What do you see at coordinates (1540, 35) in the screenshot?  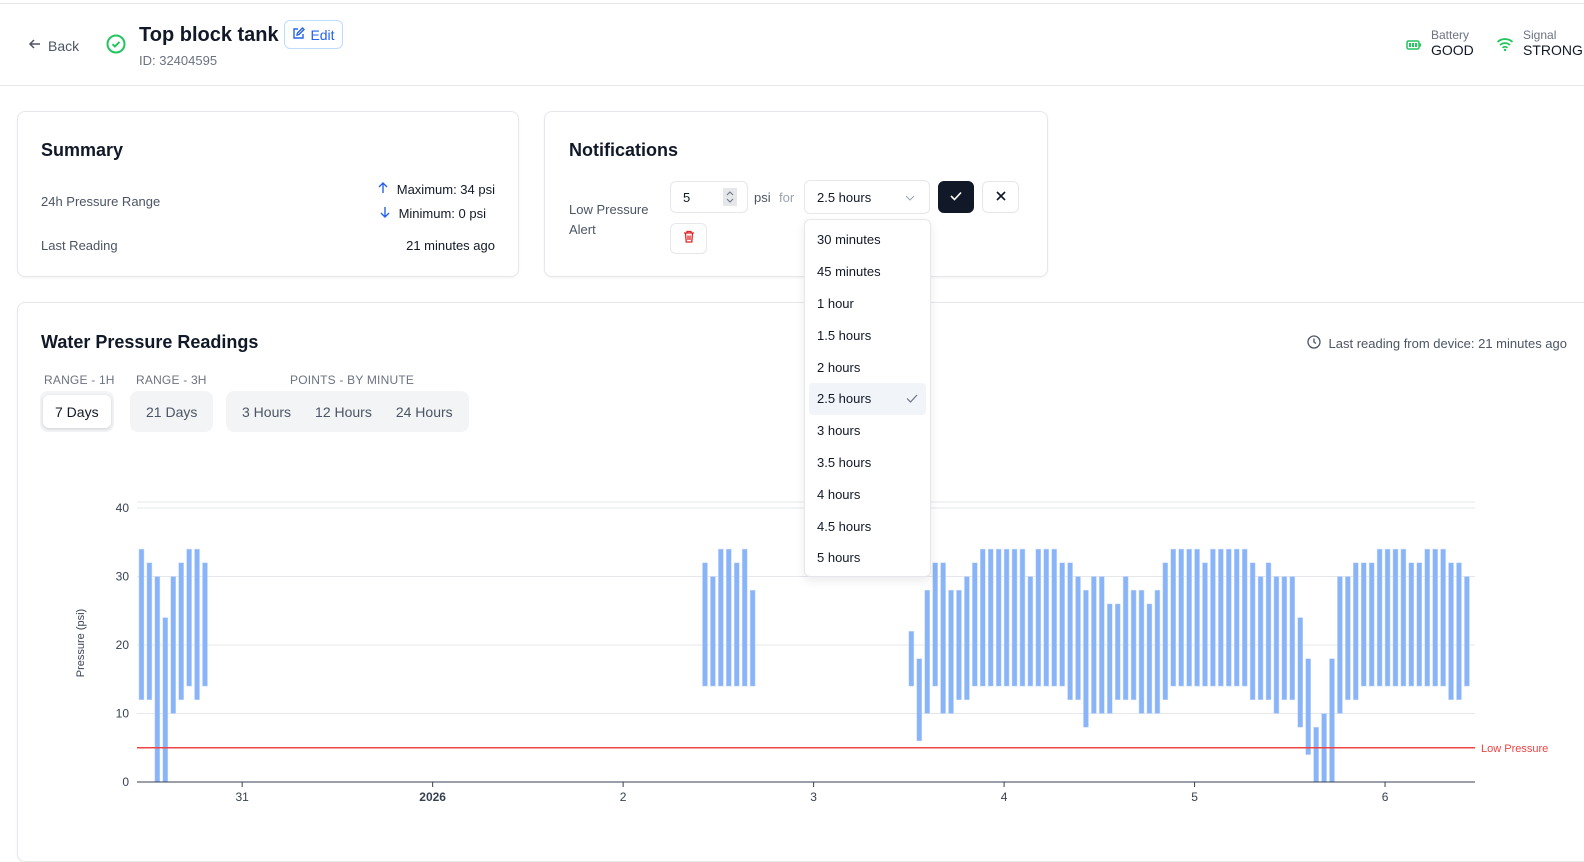 I see `signal-label: Signal` at bounding box center [1540, 35].